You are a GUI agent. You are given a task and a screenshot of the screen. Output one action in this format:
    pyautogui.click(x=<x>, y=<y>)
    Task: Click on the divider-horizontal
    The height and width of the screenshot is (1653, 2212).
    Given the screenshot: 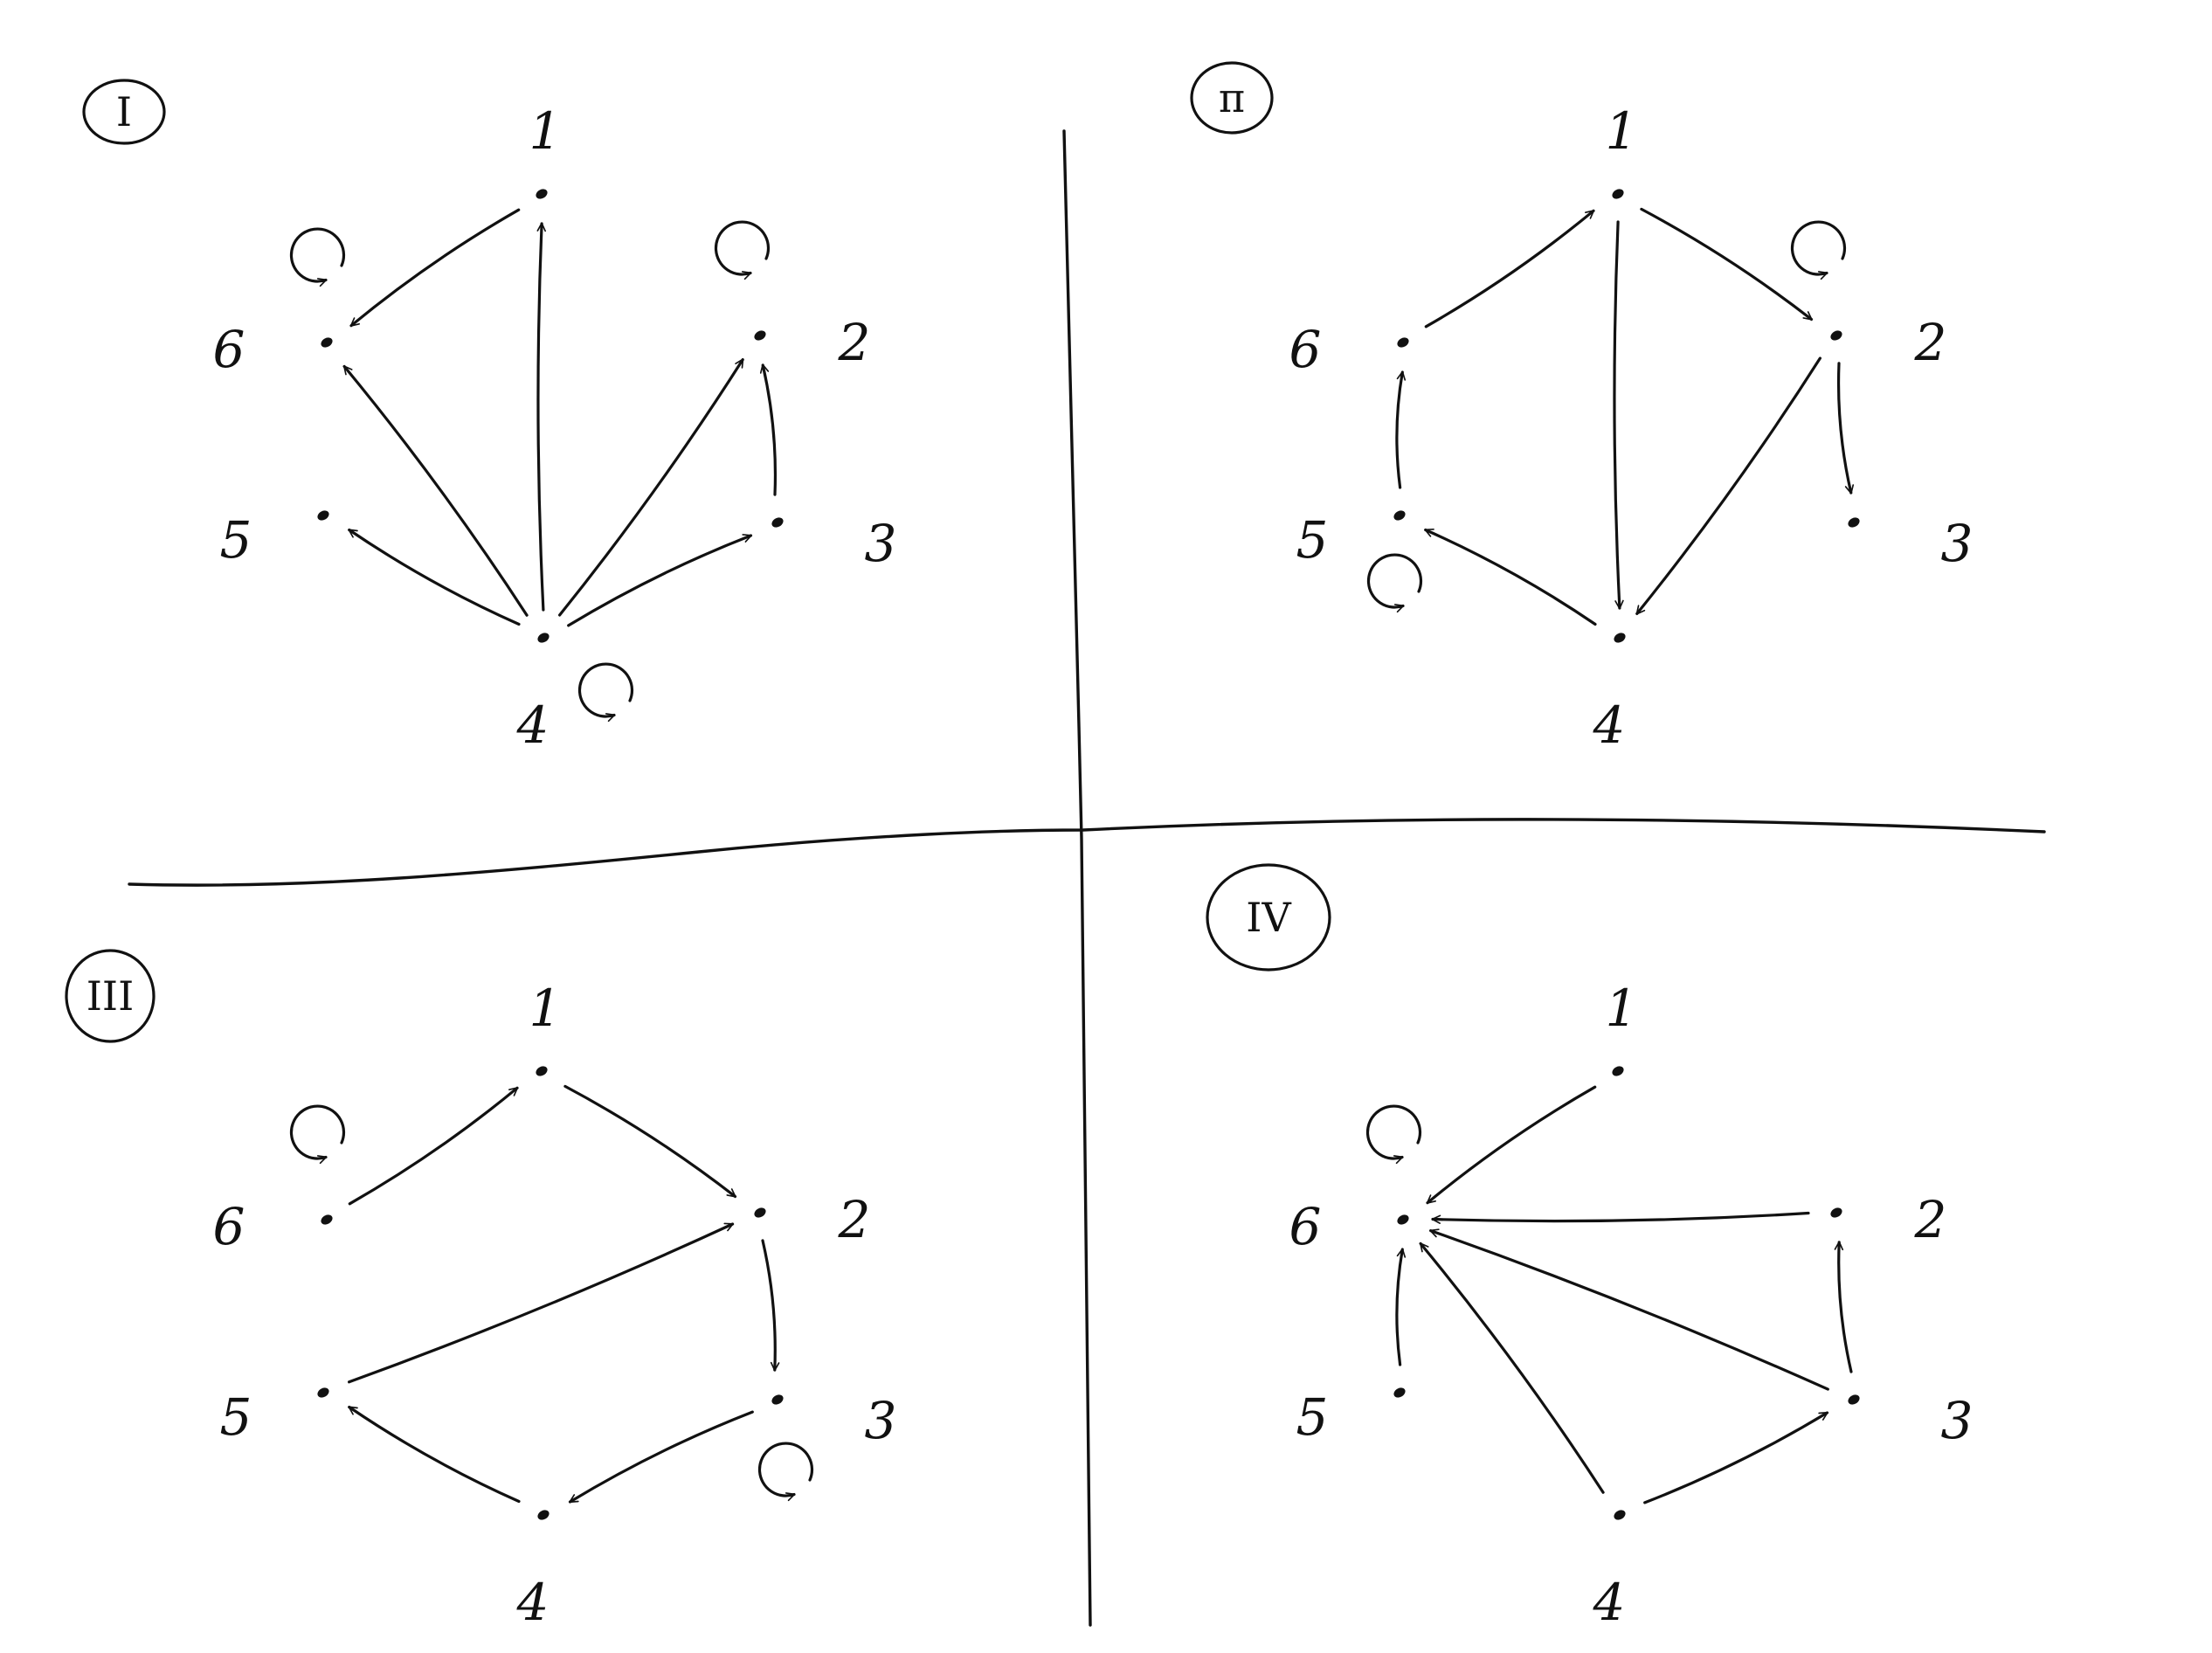 What is the action you would take?
    pyautogui.click(x=1087, y=852)
    